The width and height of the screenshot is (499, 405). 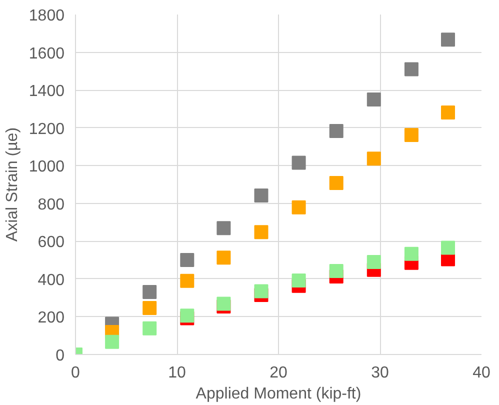 What do you see at coordinates (75, 373) in the screenshot?
I see `x-tick-label: 0` at bounding box center [75, 373].